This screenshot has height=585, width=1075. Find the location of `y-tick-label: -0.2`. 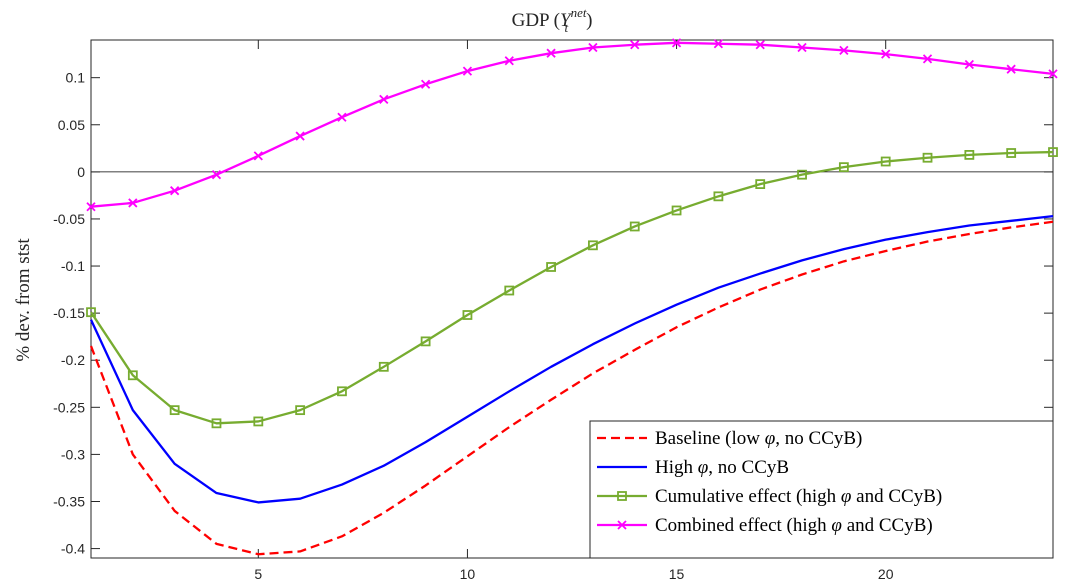

y-tick-label: -0.2 is located at coordinates (73, 360).